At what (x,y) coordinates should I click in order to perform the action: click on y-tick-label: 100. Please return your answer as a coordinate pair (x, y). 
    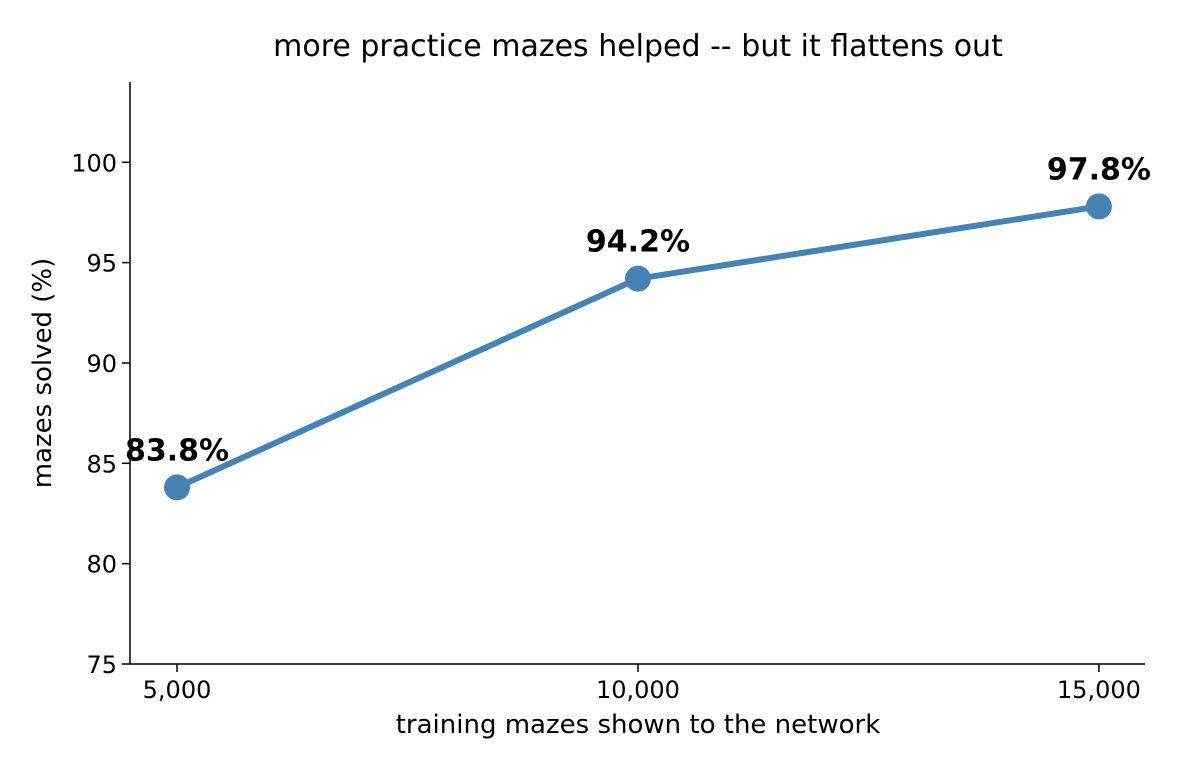
    Looking at the image, I should click on (94, 163).